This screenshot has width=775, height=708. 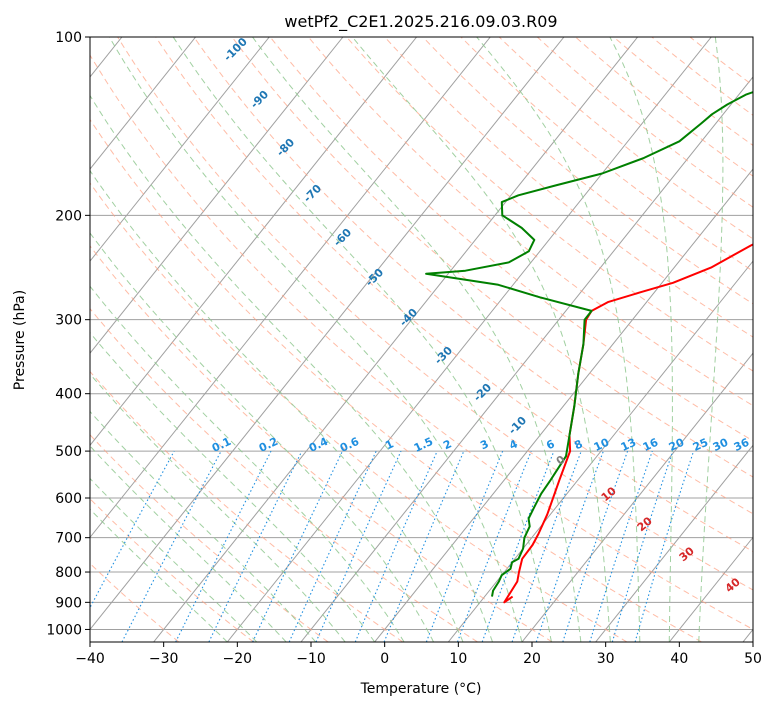 I want to click on x-tick-label: 30, so click(x=606, y=659).